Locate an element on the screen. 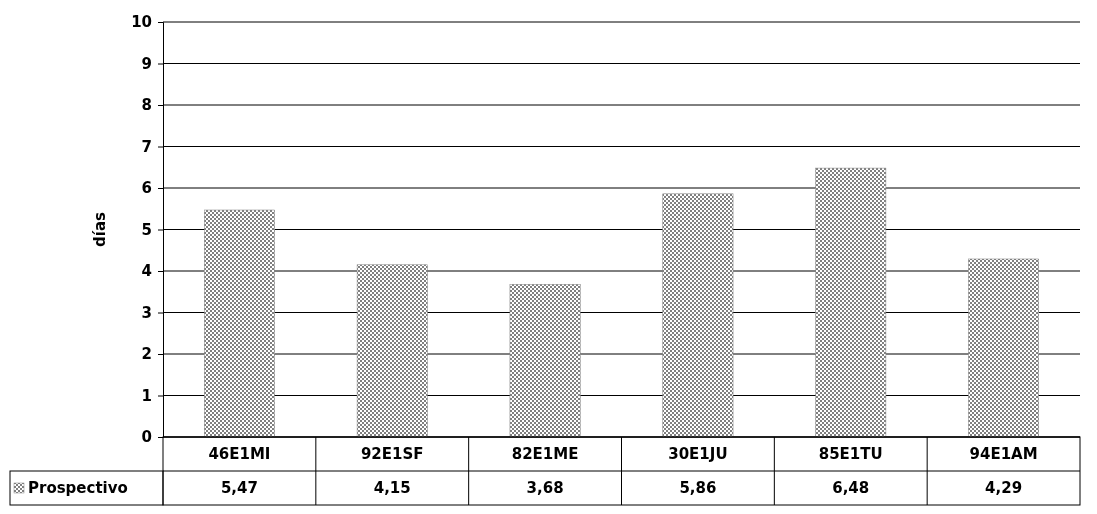  x-tick-label: 46E1MI is located at coordinates (239, 454).